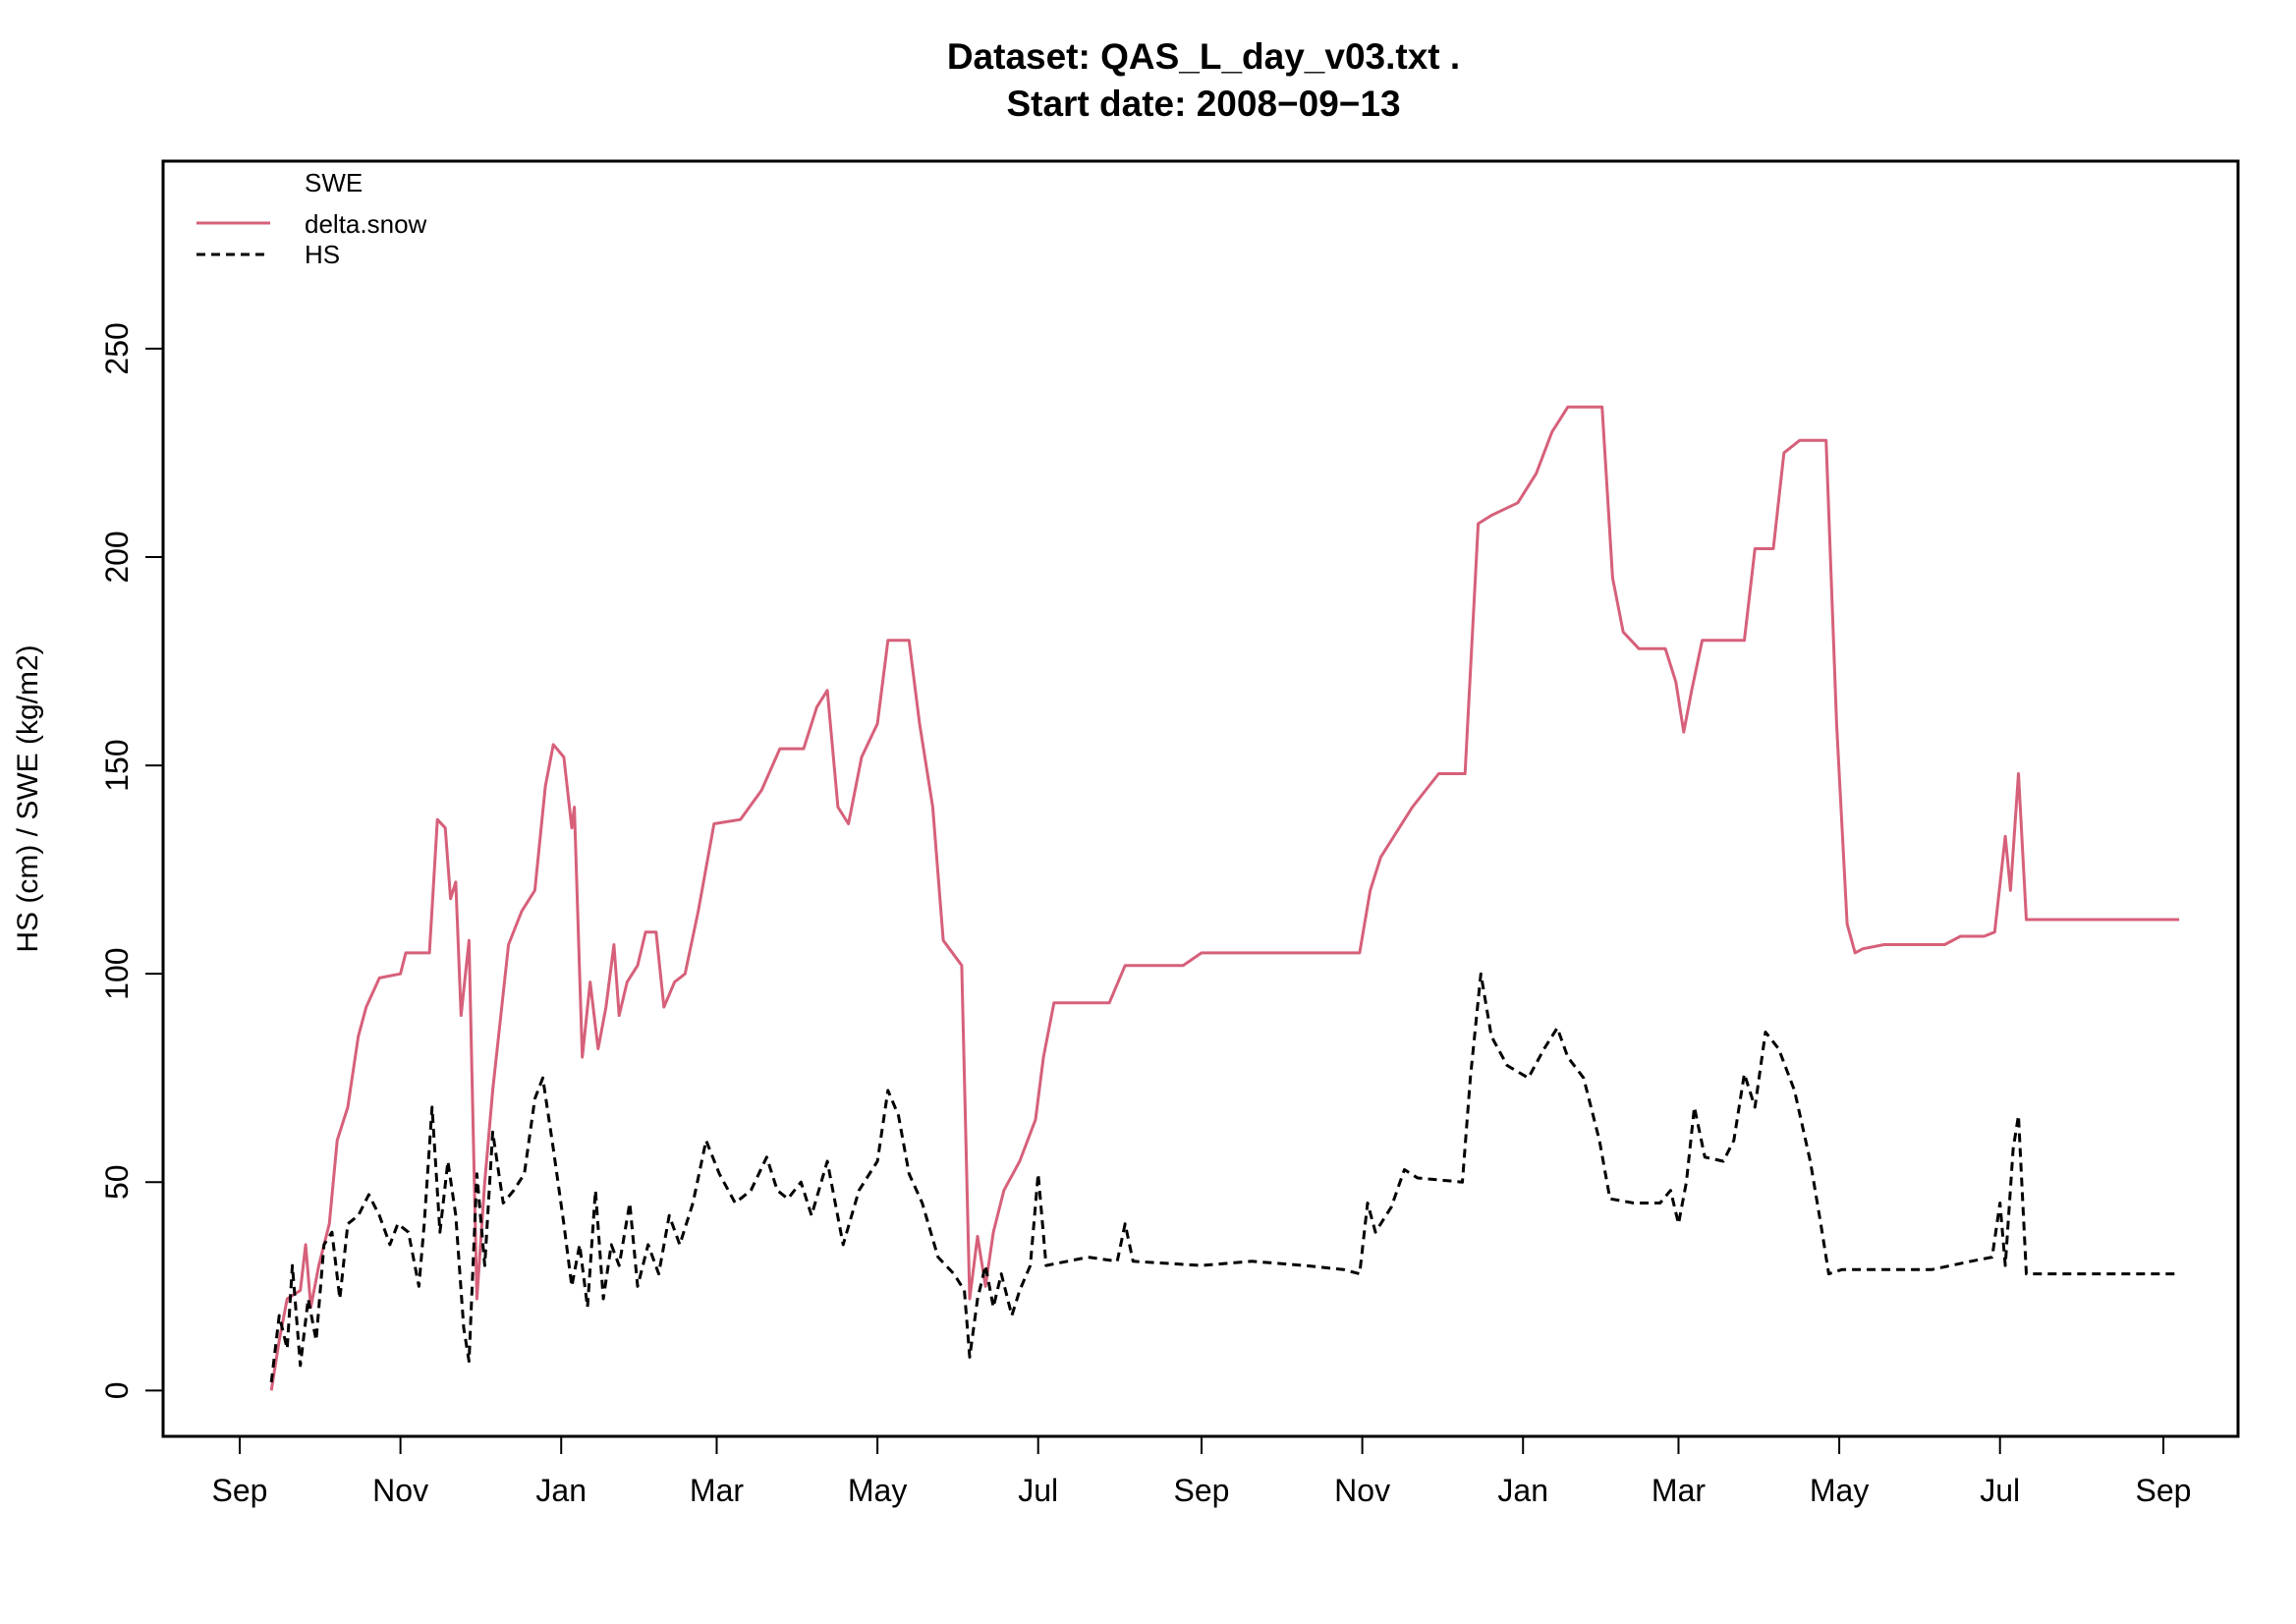  What do you see at coordinates (117, 973) in the screenshot?
I see `y-tick-label: 100` at bounding box center [117, 973].